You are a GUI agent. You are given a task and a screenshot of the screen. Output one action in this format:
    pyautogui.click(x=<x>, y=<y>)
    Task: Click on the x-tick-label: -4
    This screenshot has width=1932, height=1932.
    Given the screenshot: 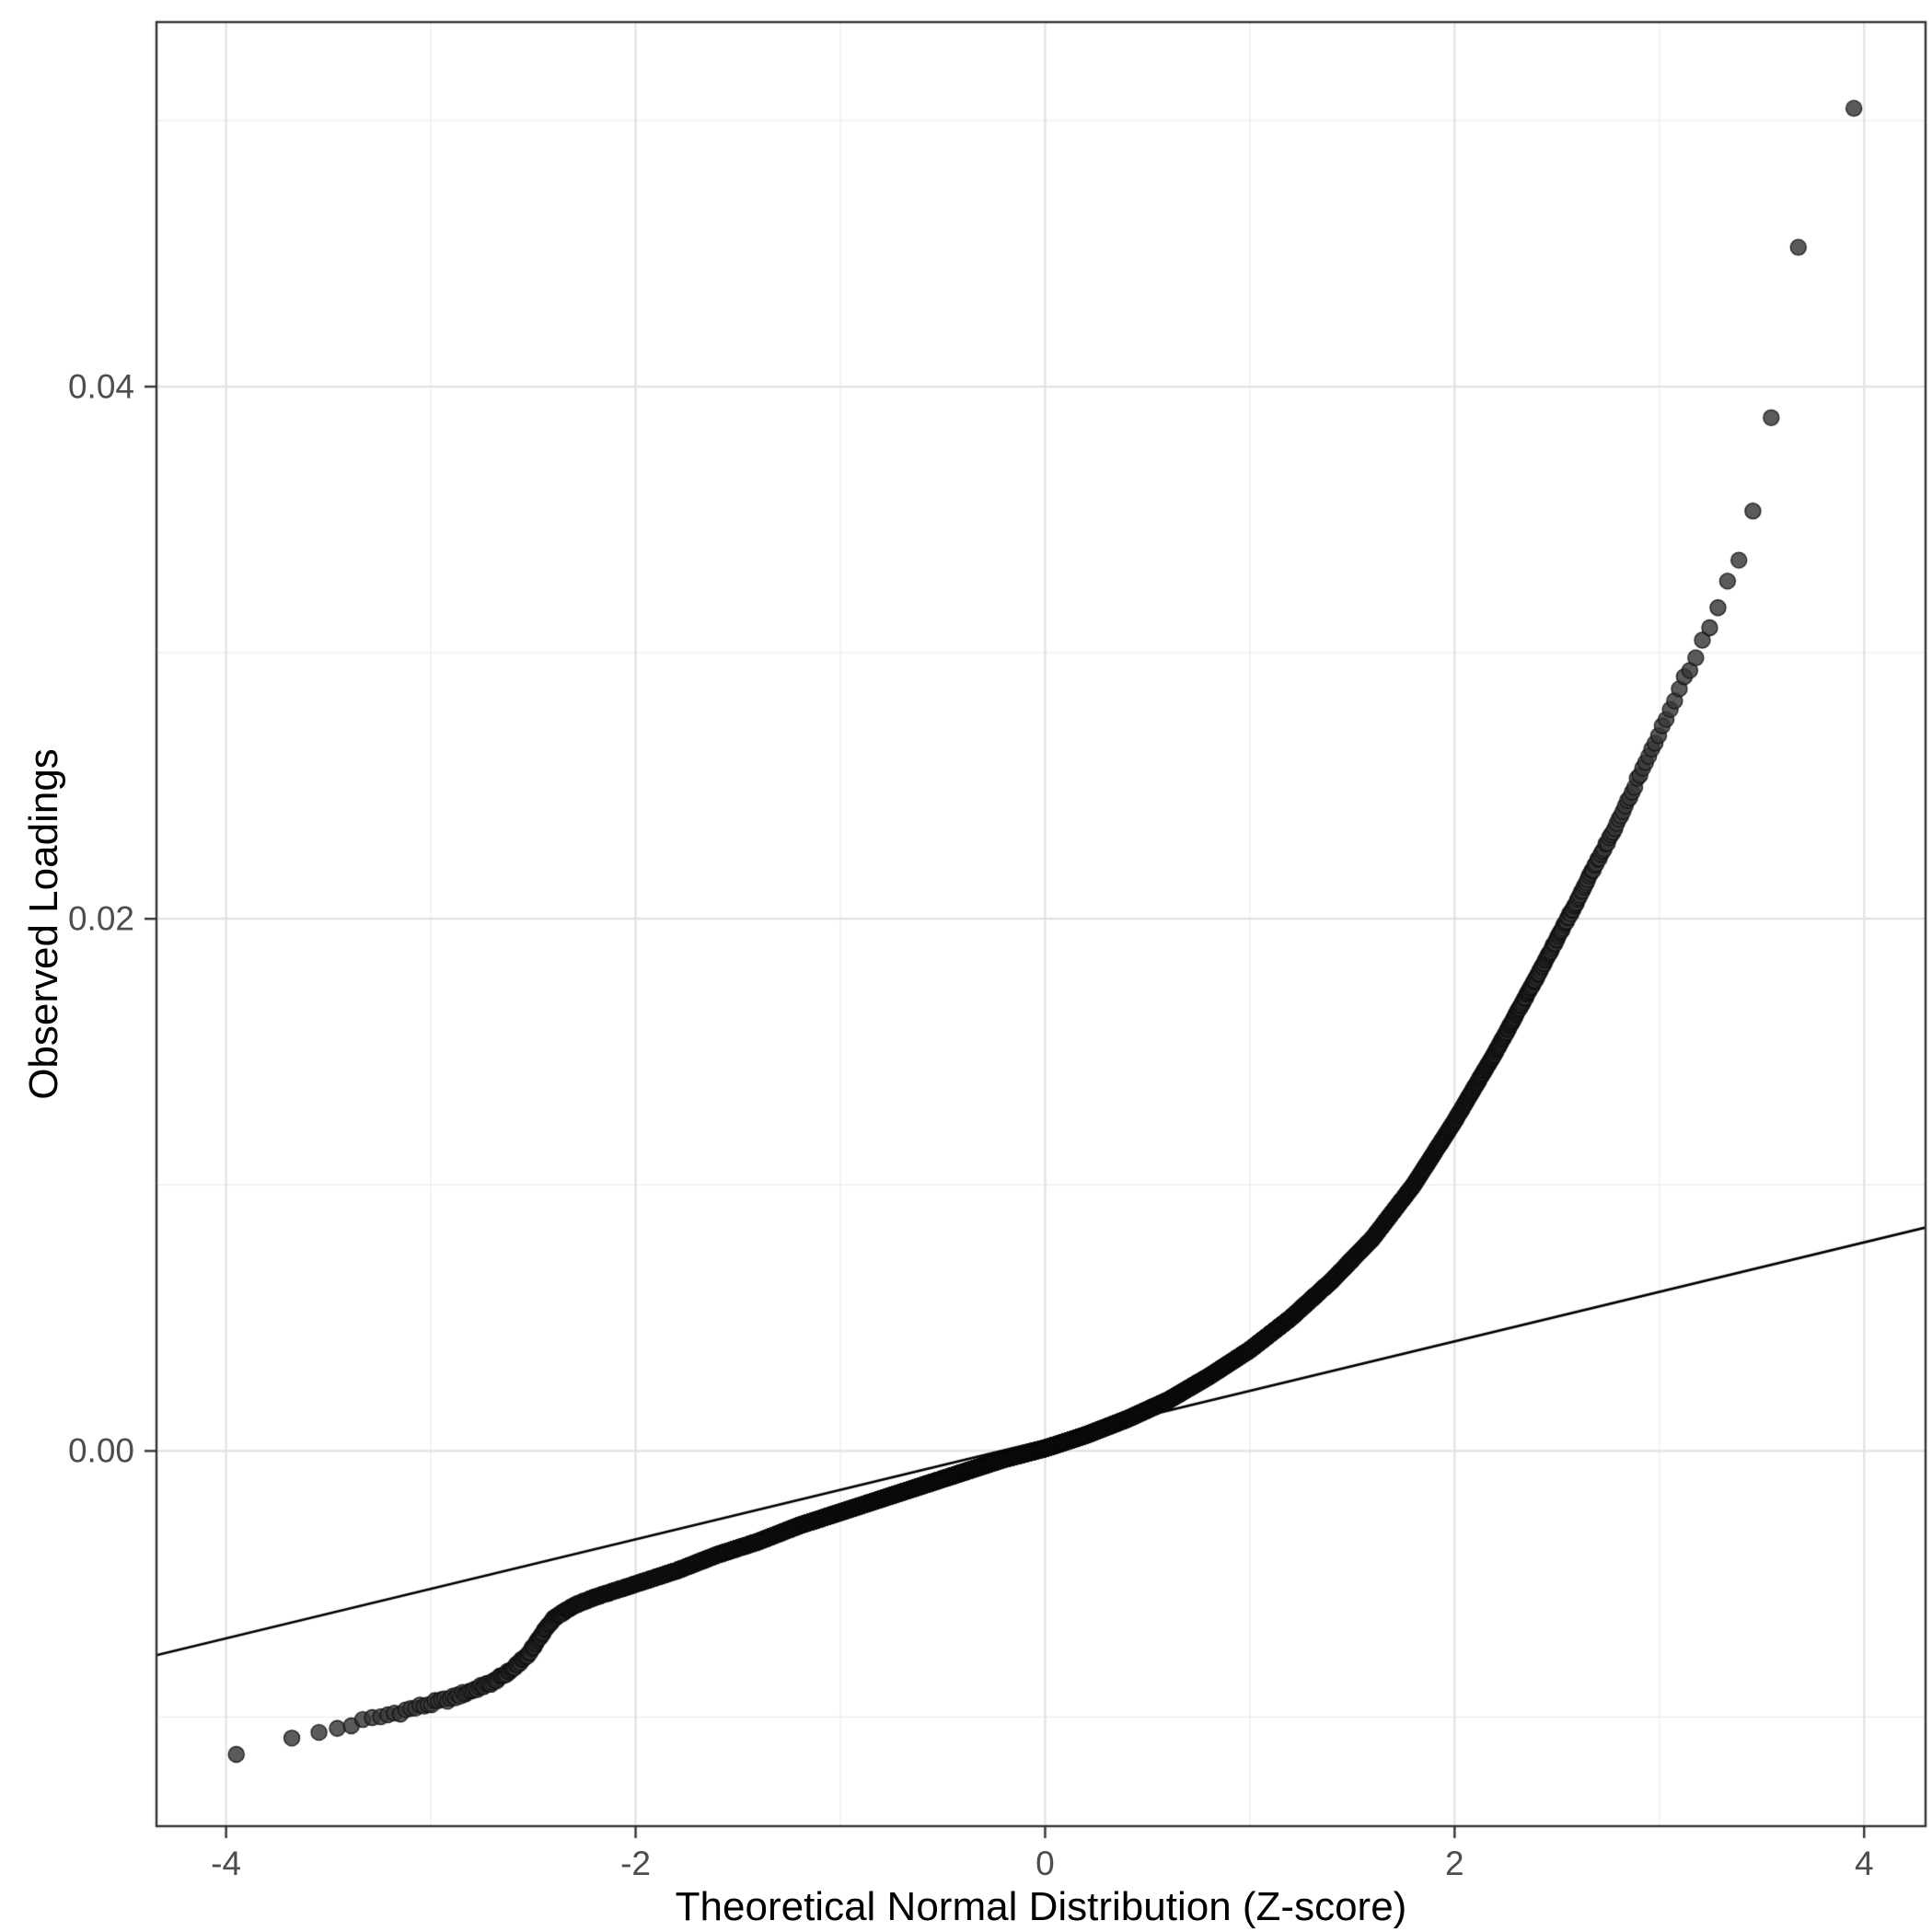 What is the action you would take?
    pyautogui.click(x=227, y=1864)
    